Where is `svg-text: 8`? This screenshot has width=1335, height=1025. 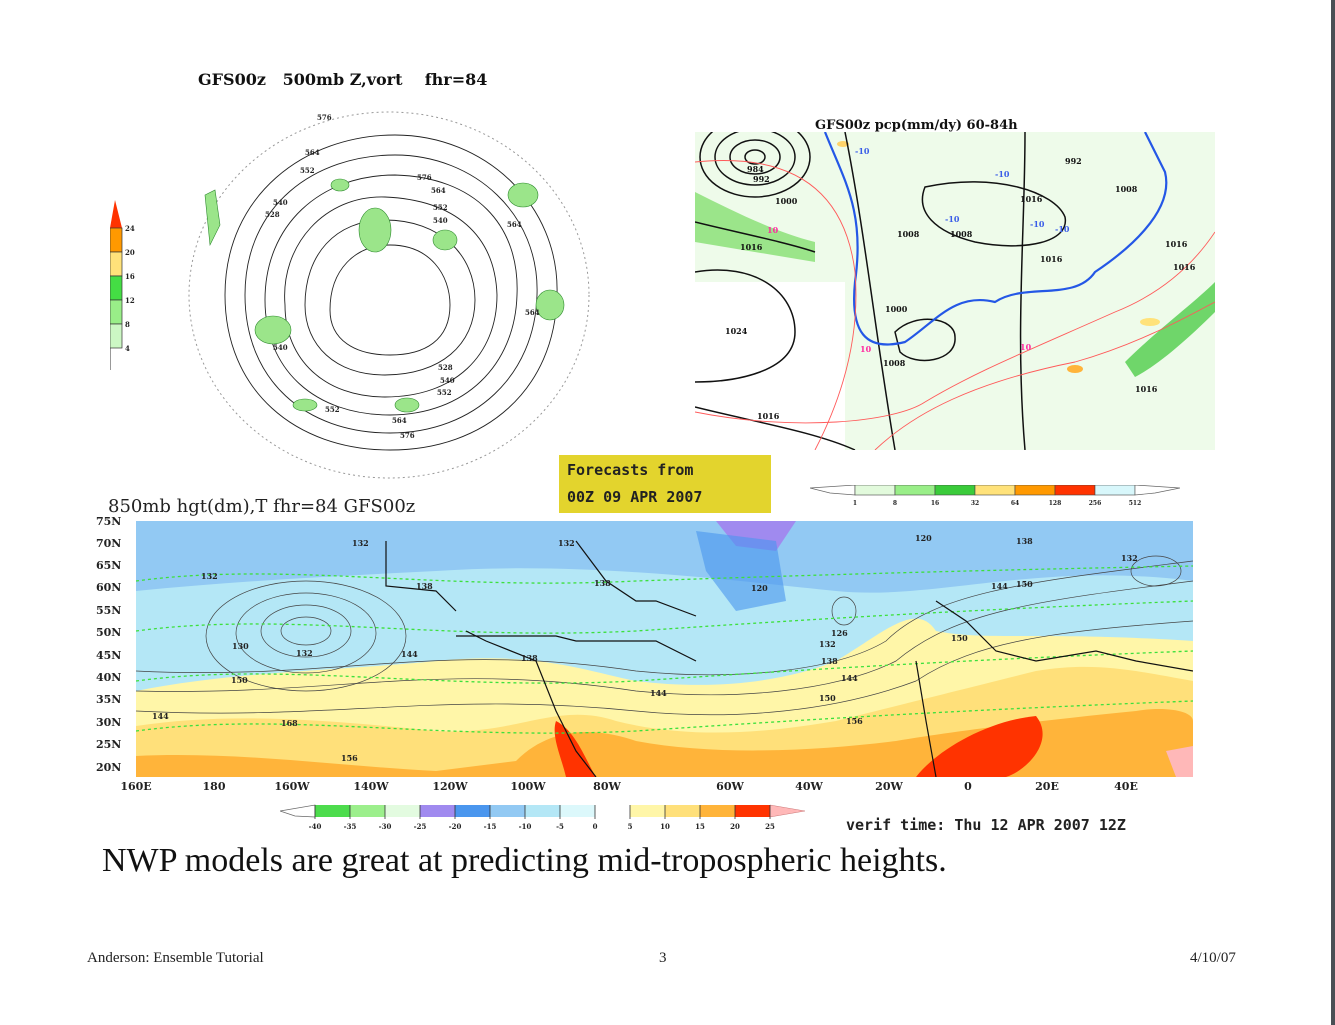
svg-text: 8 is located at coordinates (895, 503).